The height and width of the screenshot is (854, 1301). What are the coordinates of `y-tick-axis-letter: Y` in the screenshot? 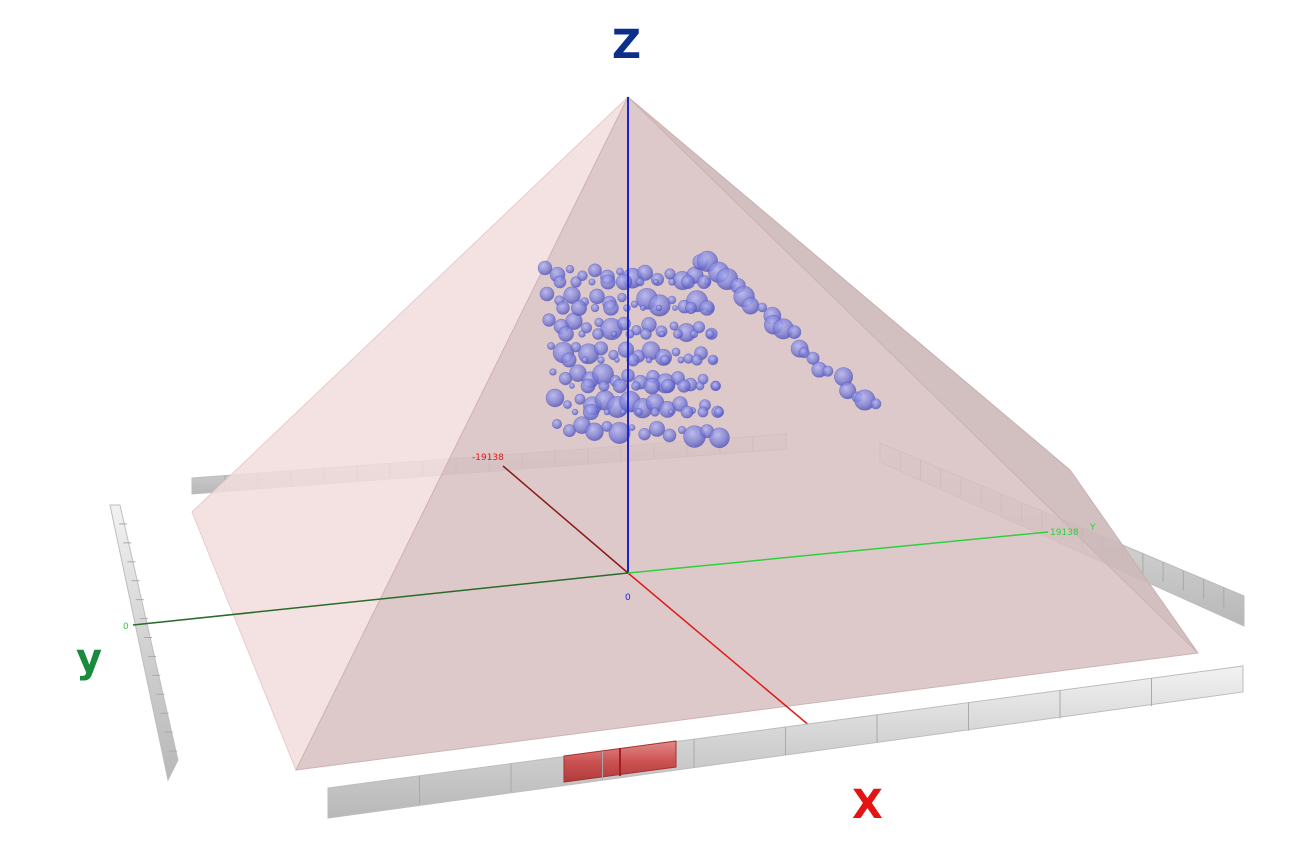 It's located at (1092, 528).